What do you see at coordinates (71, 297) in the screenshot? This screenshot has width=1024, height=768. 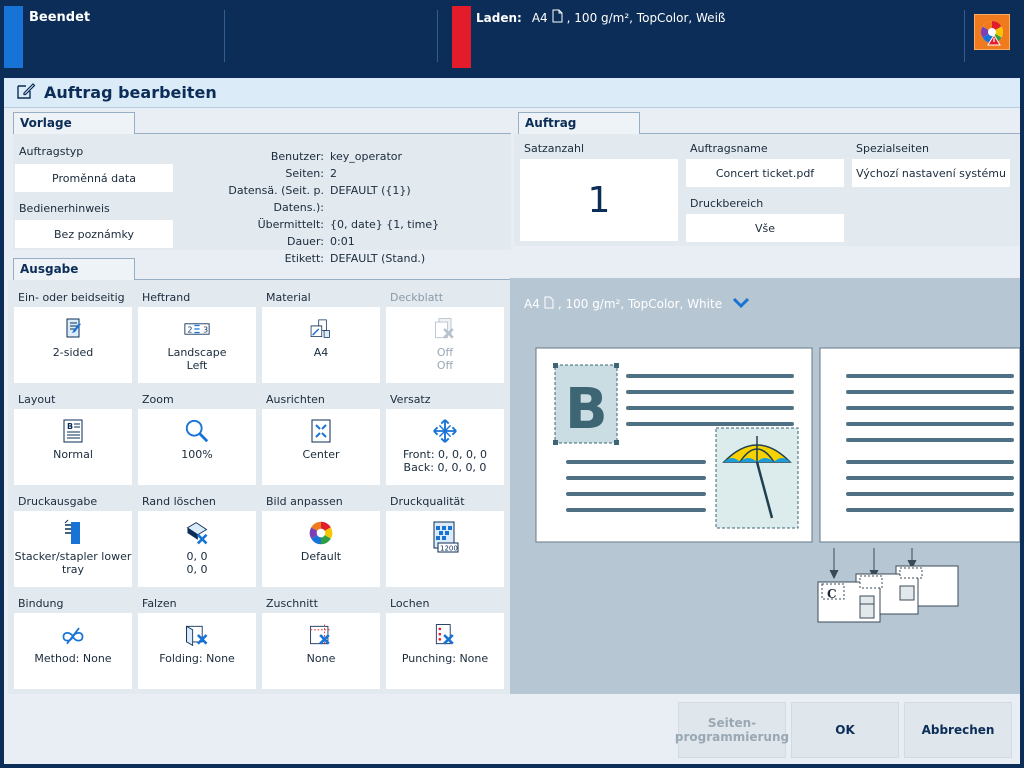 I see `tile-label: Ein- oder beidseitig` at bounding box center [71, 297].